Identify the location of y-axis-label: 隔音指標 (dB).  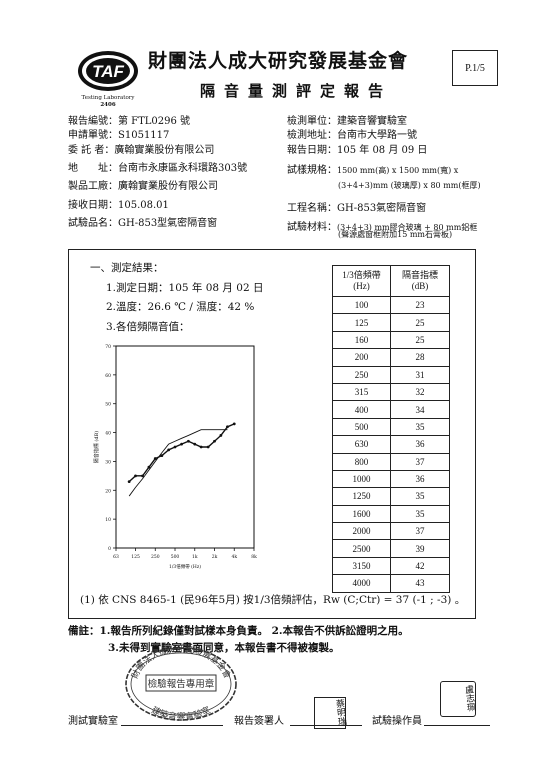
(96, 447).